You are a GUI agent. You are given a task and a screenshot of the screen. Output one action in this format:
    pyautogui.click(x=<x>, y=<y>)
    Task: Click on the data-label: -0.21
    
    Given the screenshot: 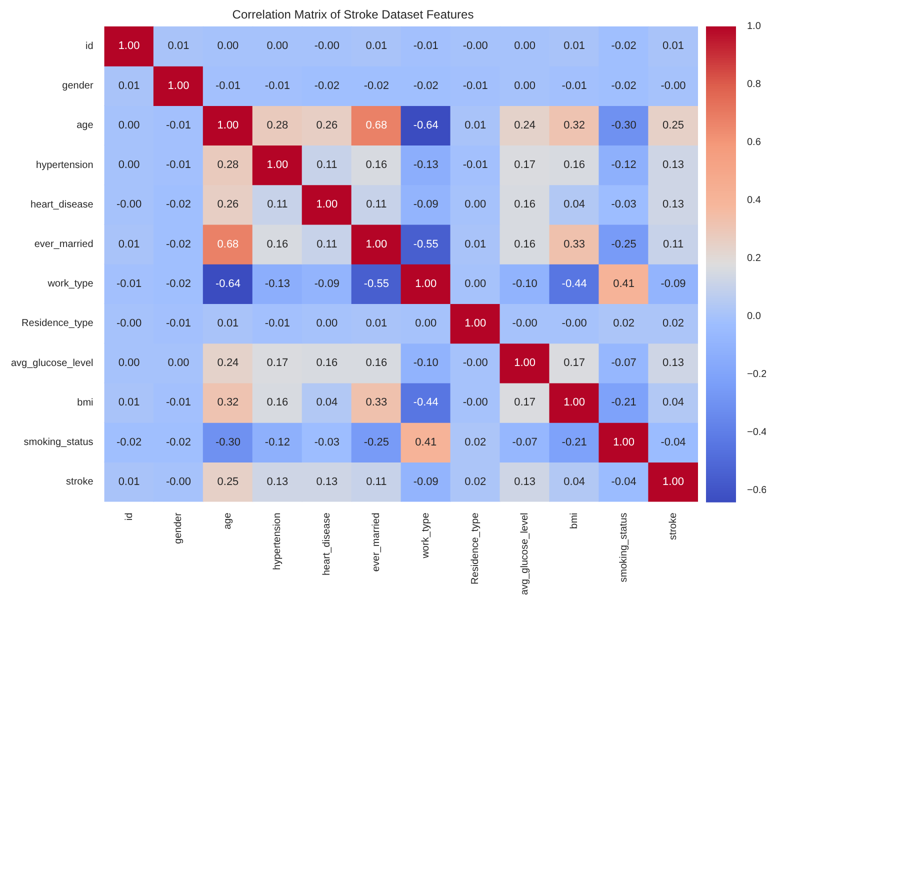 What is the action you would take?
    pyautogui.click(x=574, y=442)
    